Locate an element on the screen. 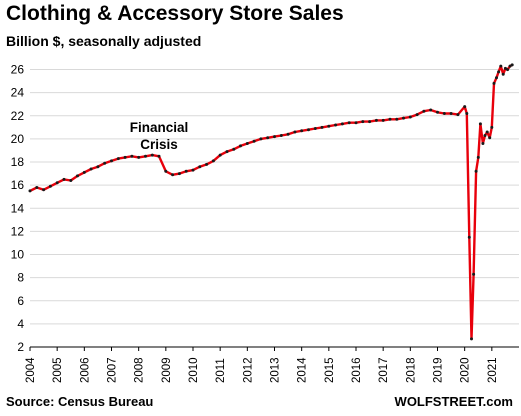  y-tick-label-18: 18 is located at coordinates (18, 162).